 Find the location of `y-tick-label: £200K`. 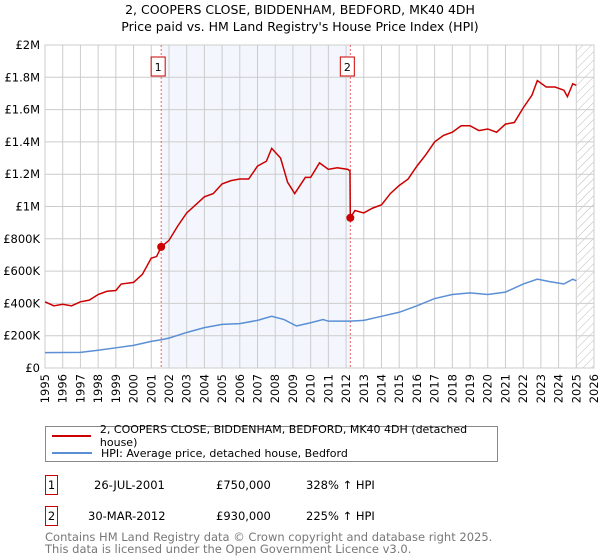

y-tick-label: £200K is located at coordinates (21, 336).